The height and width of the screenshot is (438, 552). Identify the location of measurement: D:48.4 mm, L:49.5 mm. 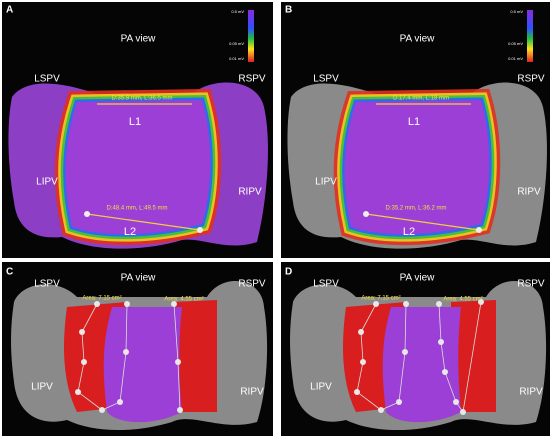
(136, 209).